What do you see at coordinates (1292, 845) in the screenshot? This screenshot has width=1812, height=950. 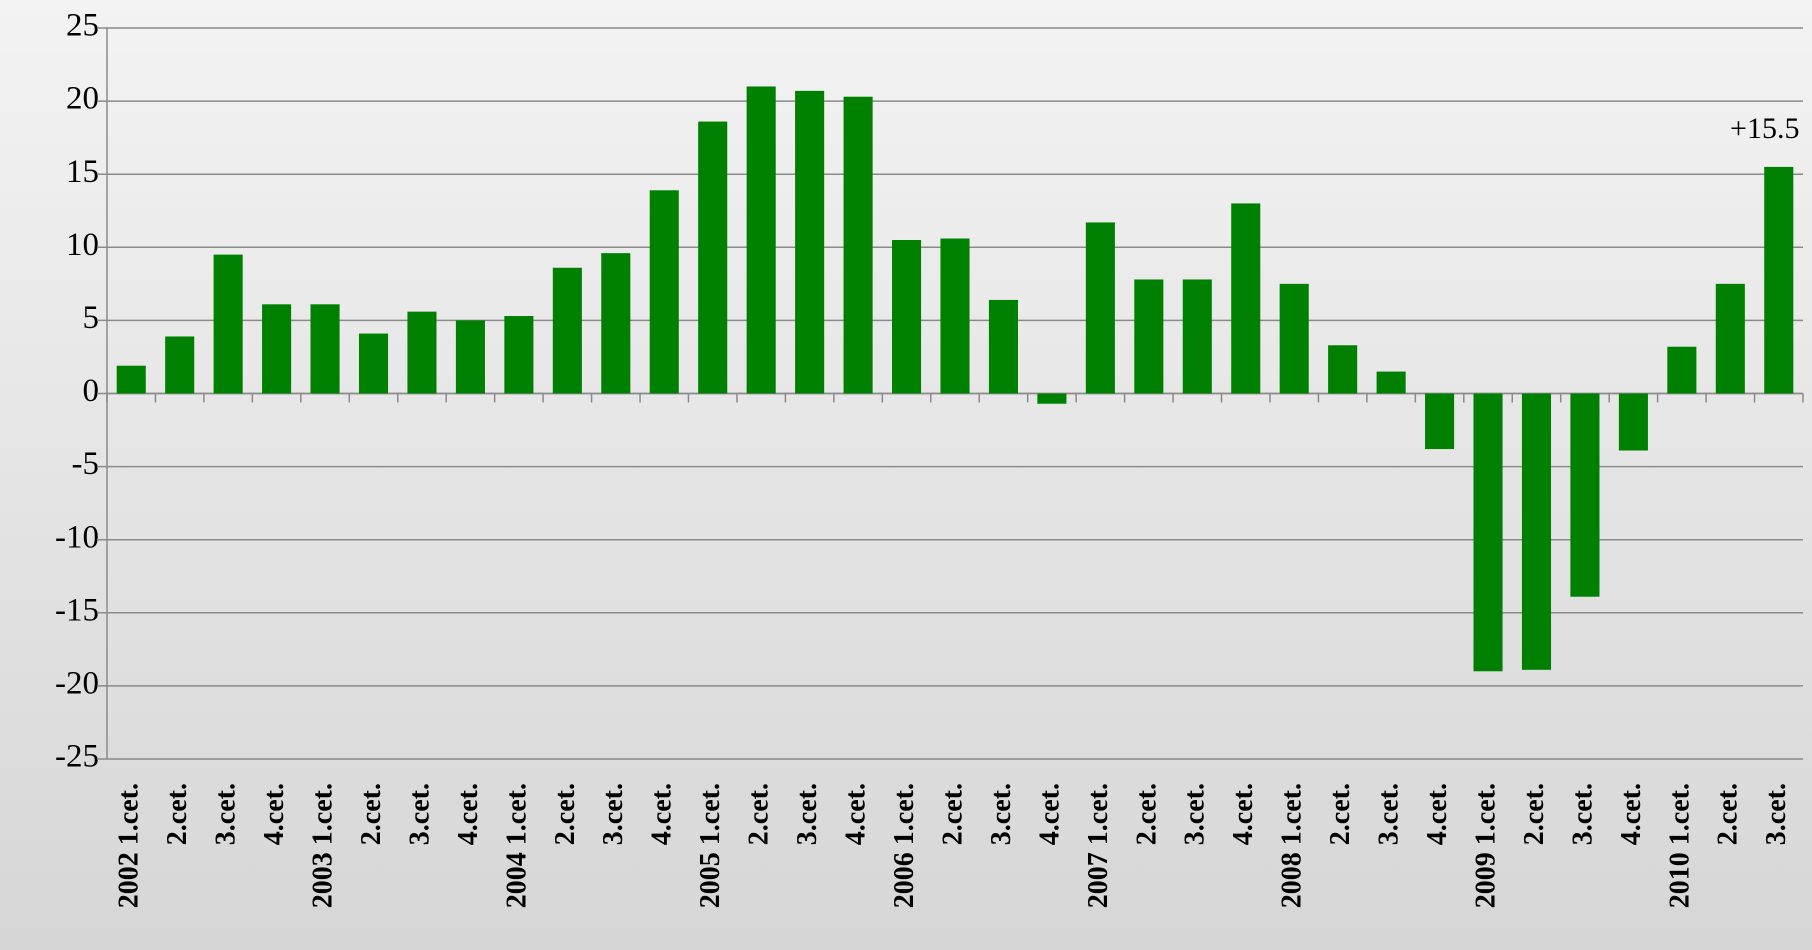 I see `x-tick-label: 2008 1.cet.` at bounding box center [1292, 845].